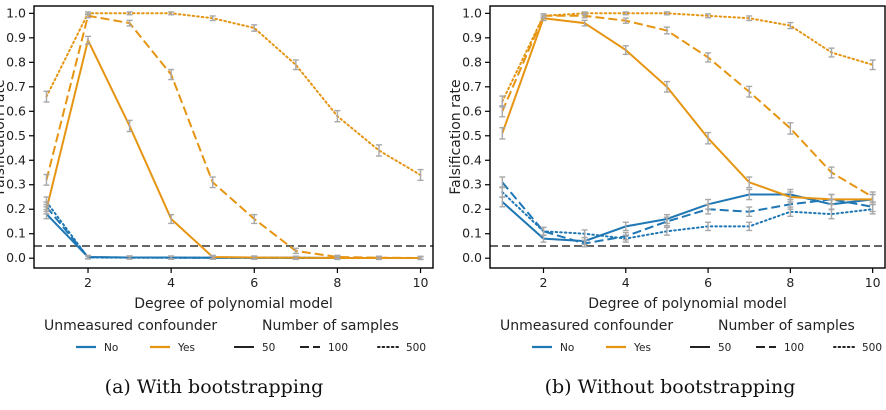 Image resolution: width=886 pixels, height=410 pixels. I want to click on y-tick-label: 0.8, so click(472, 61).